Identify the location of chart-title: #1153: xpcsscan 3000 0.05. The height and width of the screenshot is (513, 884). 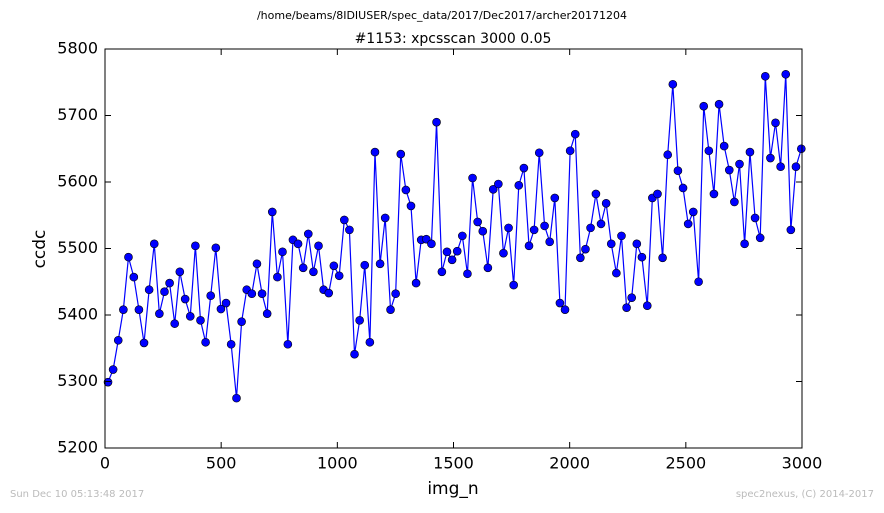
(453, 39).